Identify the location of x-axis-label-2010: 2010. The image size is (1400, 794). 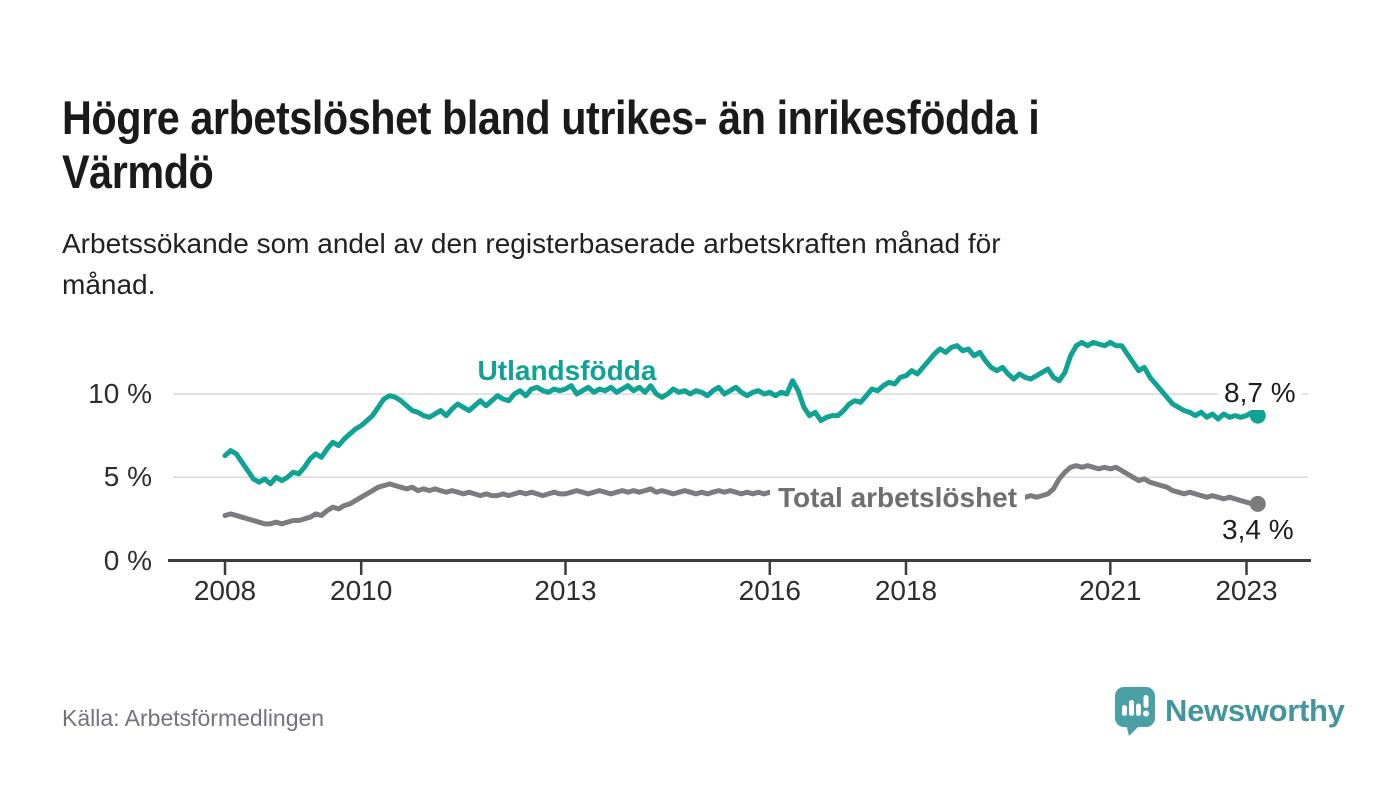
(361, 590).